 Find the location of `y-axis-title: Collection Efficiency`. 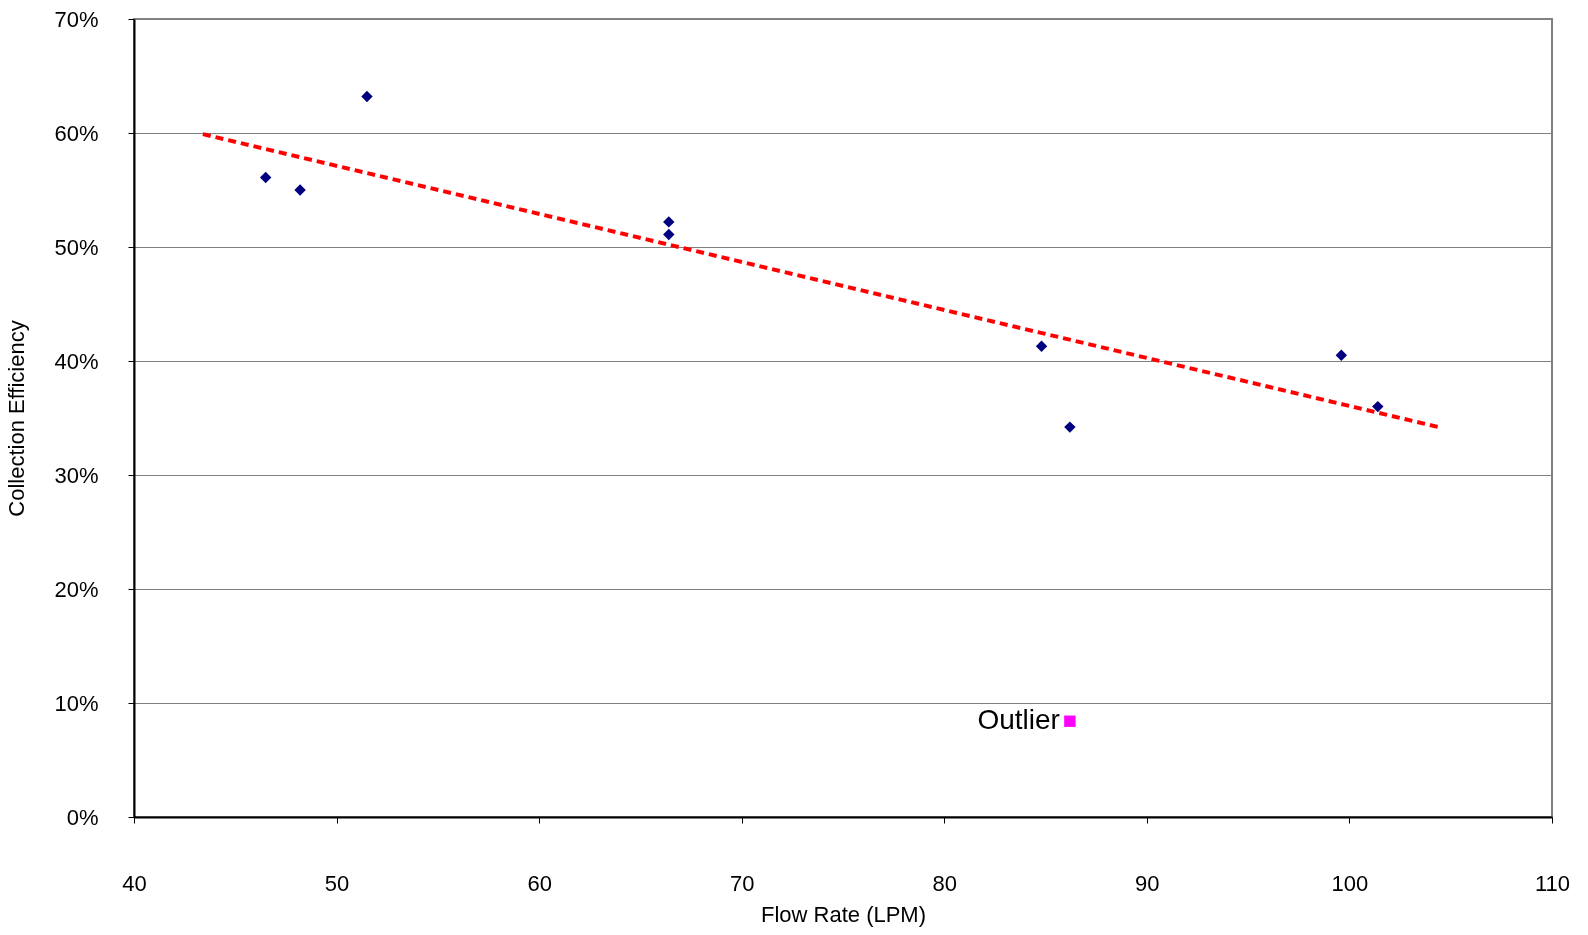

y-axis-title: Collection Efficiency is located at coordinates (17, 418).